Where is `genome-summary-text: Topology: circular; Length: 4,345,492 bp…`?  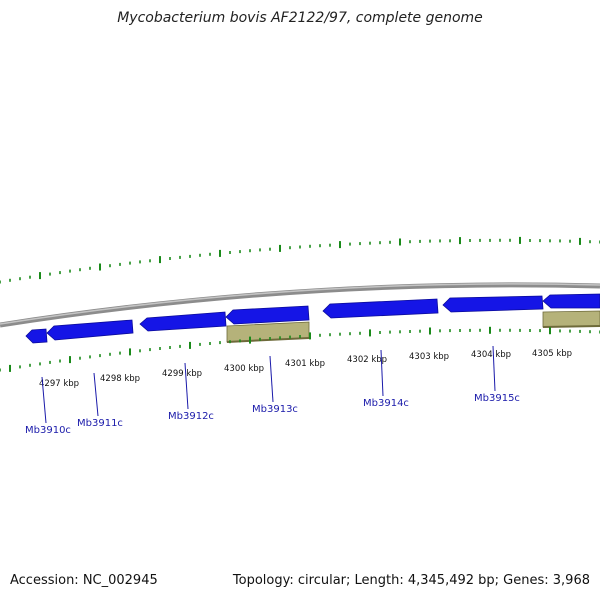
genome-summary-text: Topology: circular; Length: 4,345,492 bp… is located at coordinates (411, 580).